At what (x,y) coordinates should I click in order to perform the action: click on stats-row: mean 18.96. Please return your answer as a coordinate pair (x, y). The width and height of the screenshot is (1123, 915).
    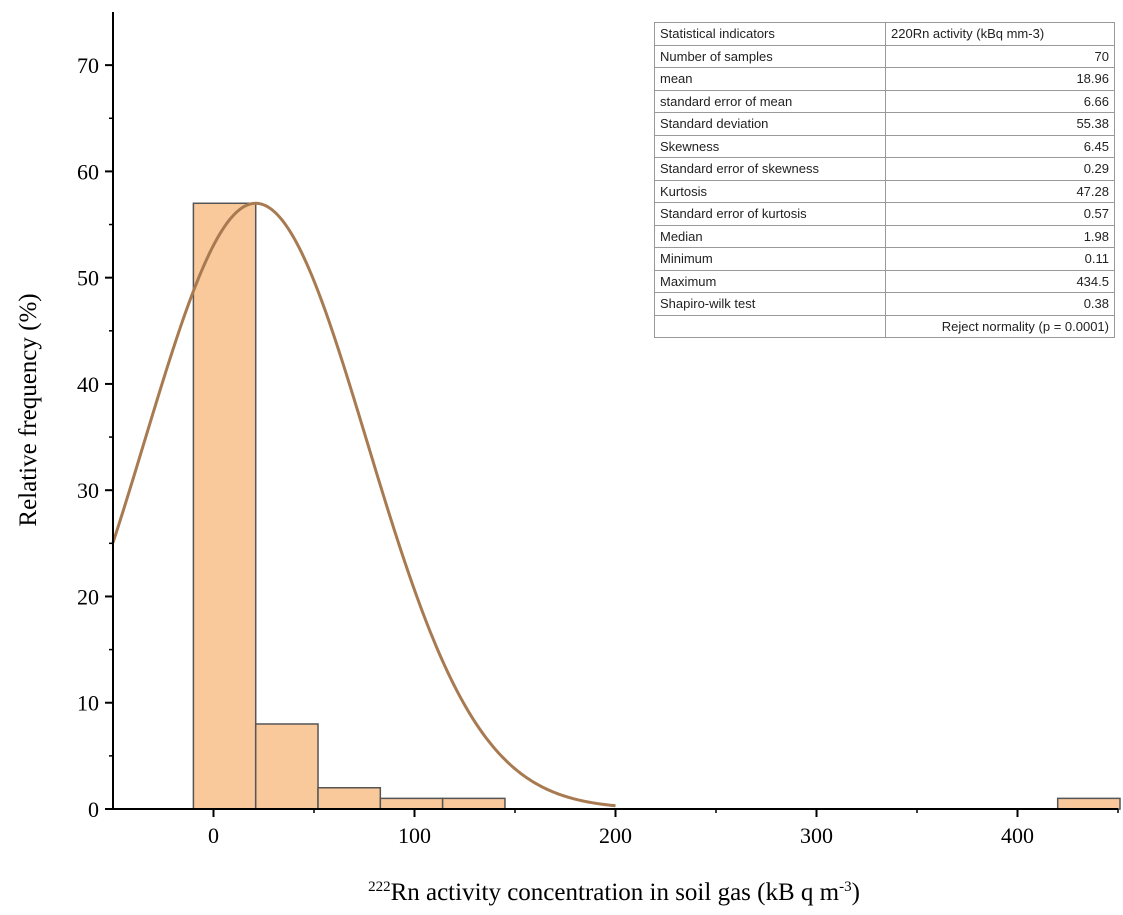
    Looking at the image, I should click on (884, 79).